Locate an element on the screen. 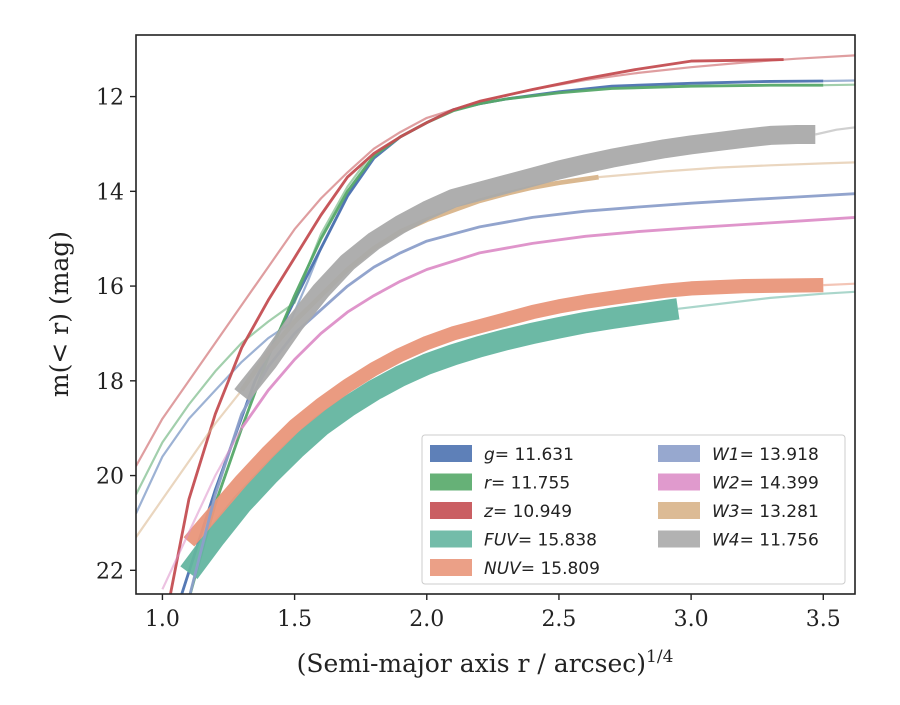  y-axis-label: m(< r) (mag) is located at coordinates (59, 314).